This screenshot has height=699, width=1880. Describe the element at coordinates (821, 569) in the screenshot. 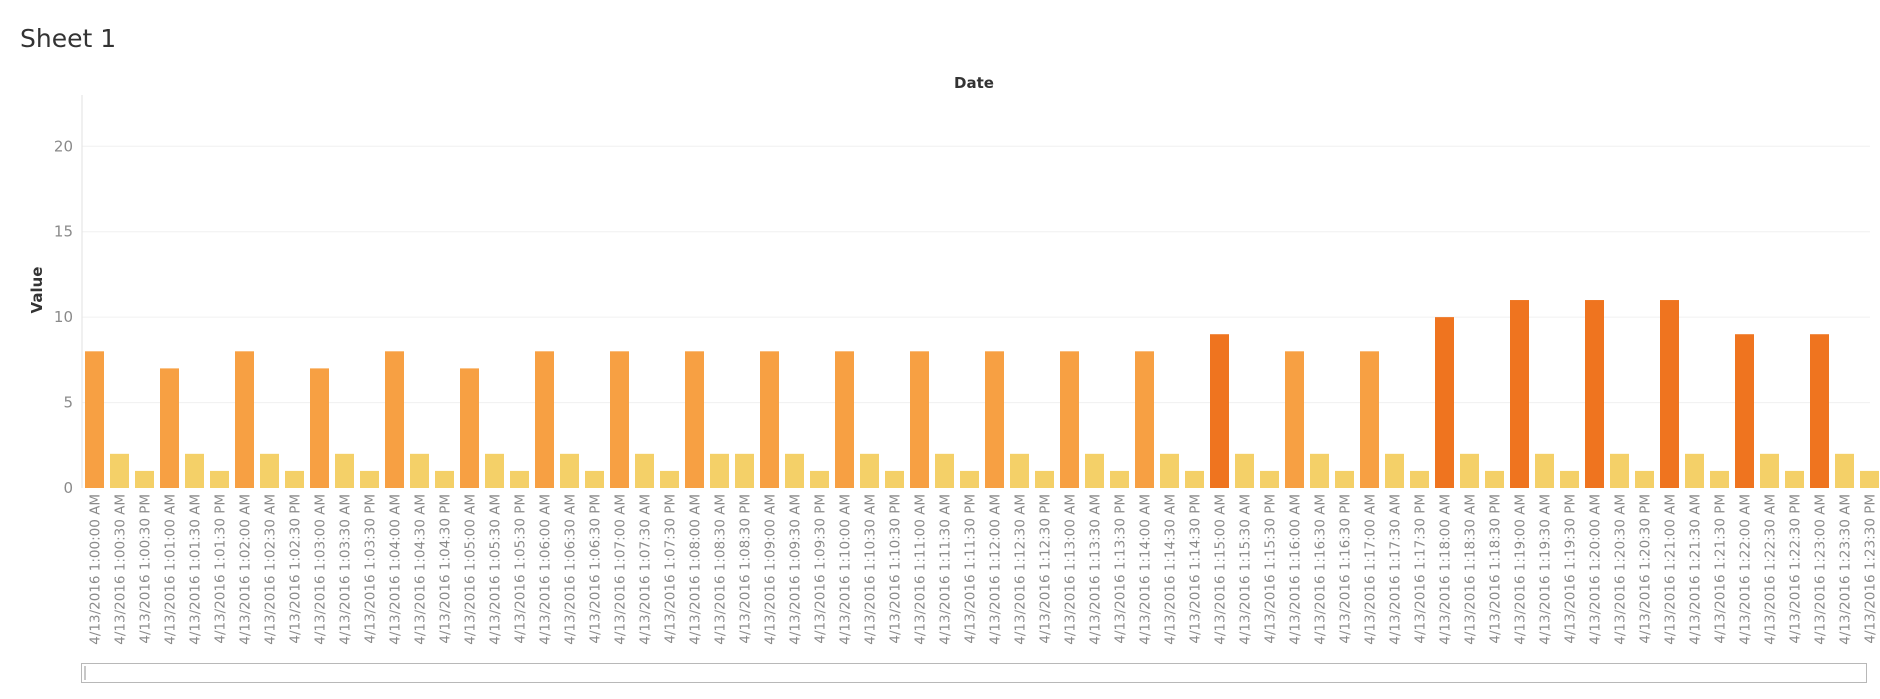

I see `x-tick-label: 4/13/2016 1:09:30 PM` at that location.